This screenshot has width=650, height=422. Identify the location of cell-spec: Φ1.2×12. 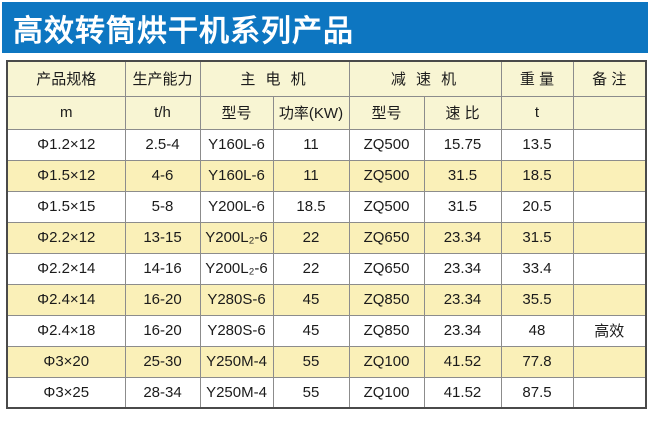
(66, 144).